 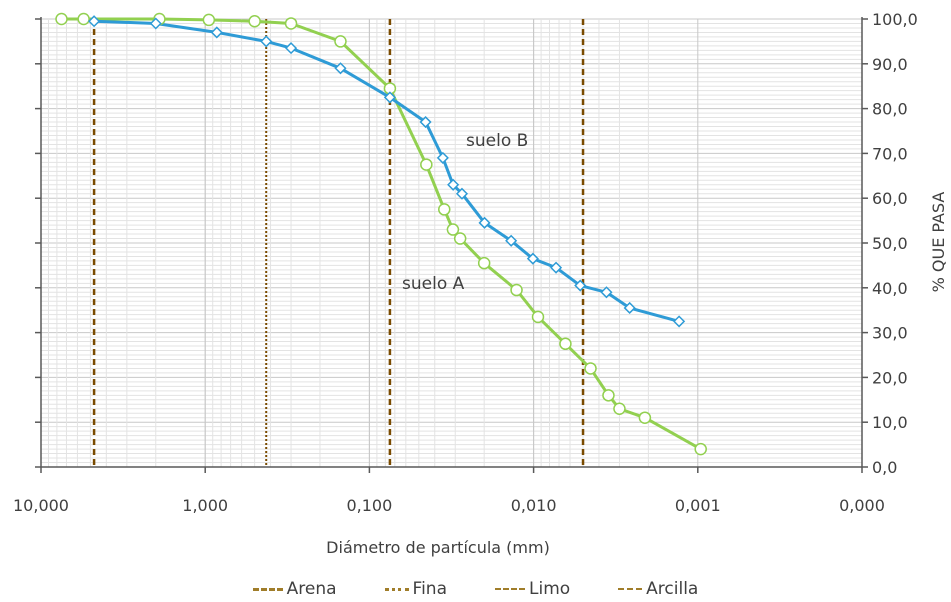 What do you see at coordinates (438, 547) in the screenshot?
I see `x-axis-title: Diámetro de partícula (mm)` at bounding box center [438, 547].